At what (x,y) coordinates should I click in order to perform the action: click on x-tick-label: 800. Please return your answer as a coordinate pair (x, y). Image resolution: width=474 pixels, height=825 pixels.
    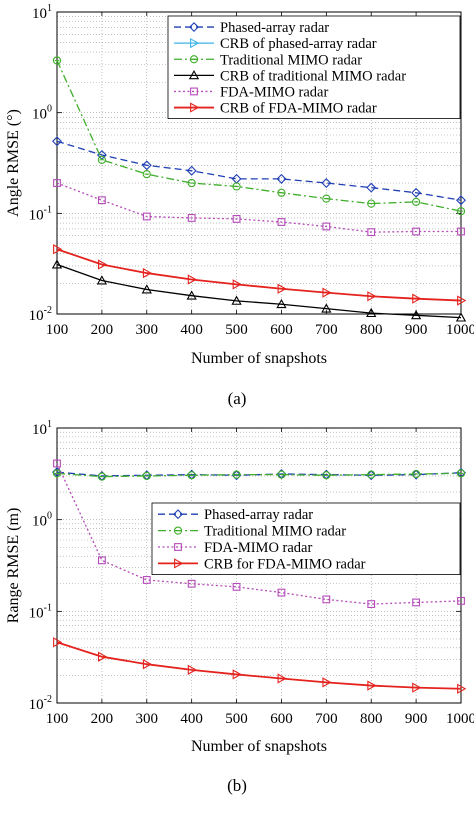
    Looking at the image, I should click on (371, 330).